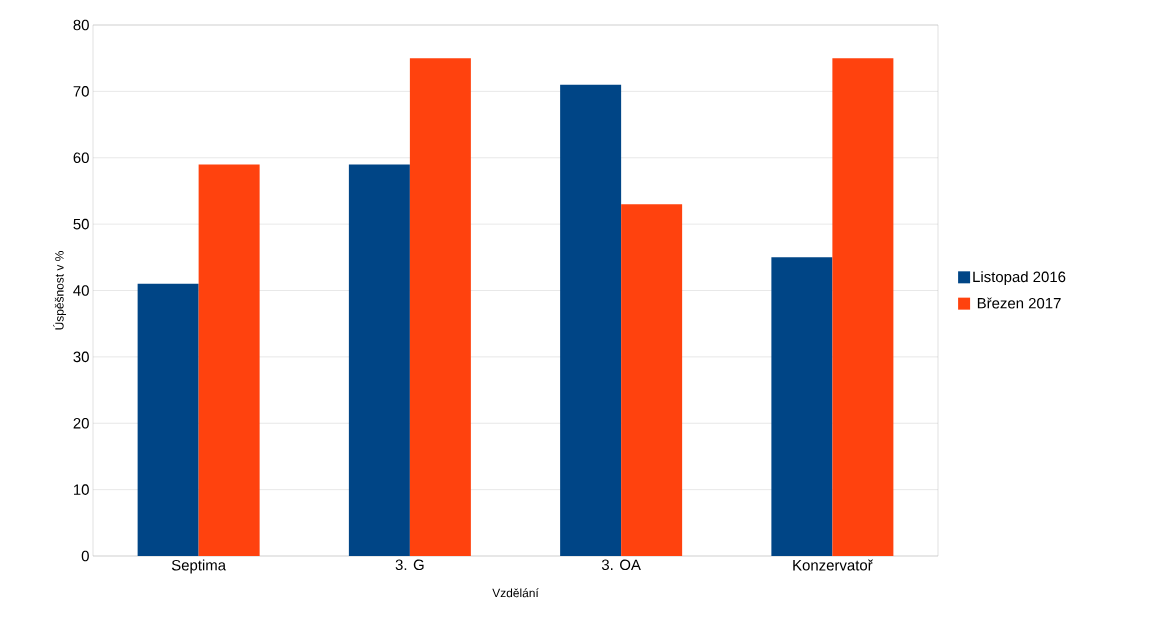  What do you see at coordinates (81, 357) in the screenshot?
I see `y-tick-label: 30` at bounding box center [81, 357].